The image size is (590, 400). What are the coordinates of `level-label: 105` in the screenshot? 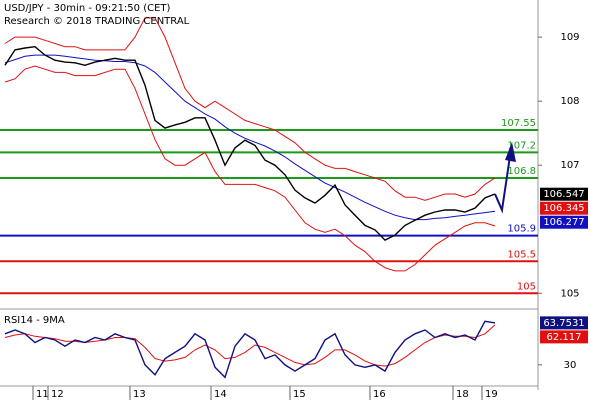 It's located at (526, 286).